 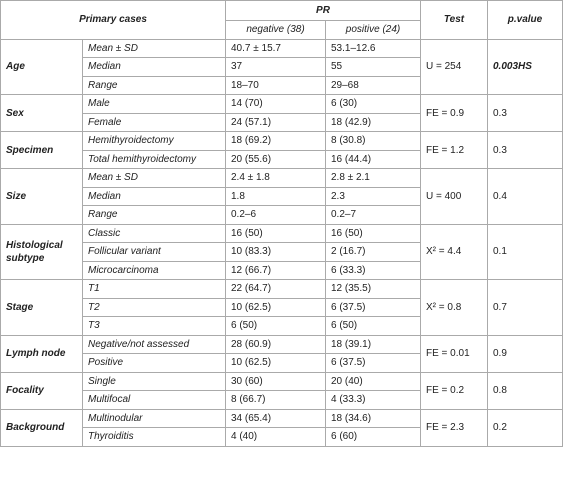 I want to click on header-row: negative (38) positive (24), so click(x=282, y=30).